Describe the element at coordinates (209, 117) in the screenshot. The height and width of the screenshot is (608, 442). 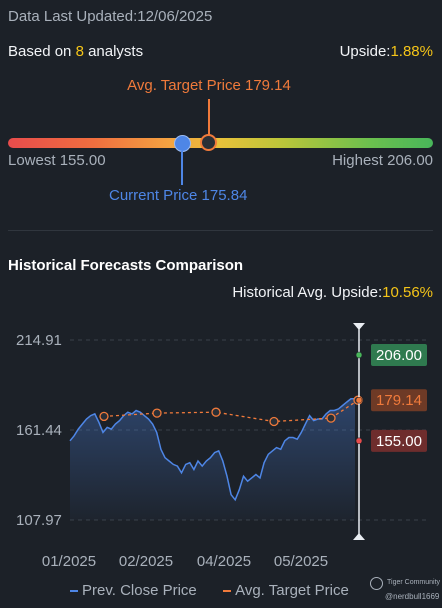
I see `avg-target-pointer` at that location.